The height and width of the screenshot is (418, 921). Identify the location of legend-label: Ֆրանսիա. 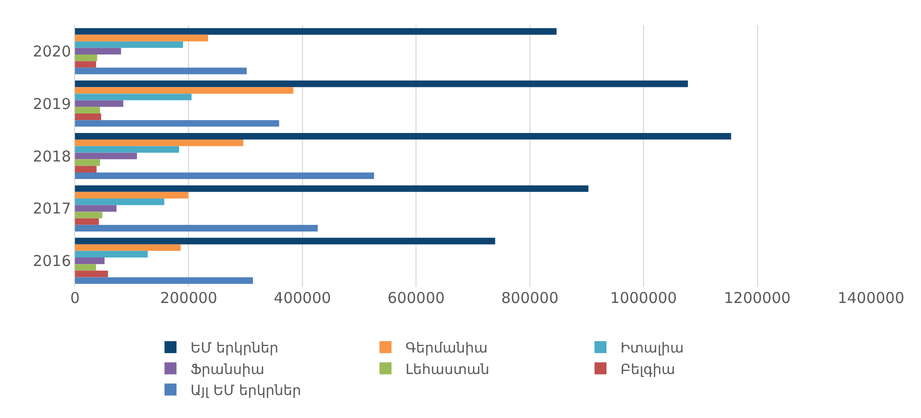
(227, 370).